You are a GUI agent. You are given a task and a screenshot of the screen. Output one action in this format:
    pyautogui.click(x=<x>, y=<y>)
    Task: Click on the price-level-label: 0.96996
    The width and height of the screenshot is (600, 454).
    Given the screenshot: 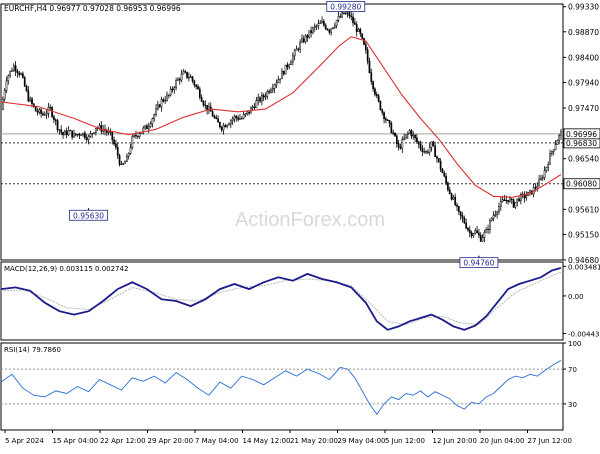 What is the action you would take?
    pyautogui.click(x=581, y=134)
    